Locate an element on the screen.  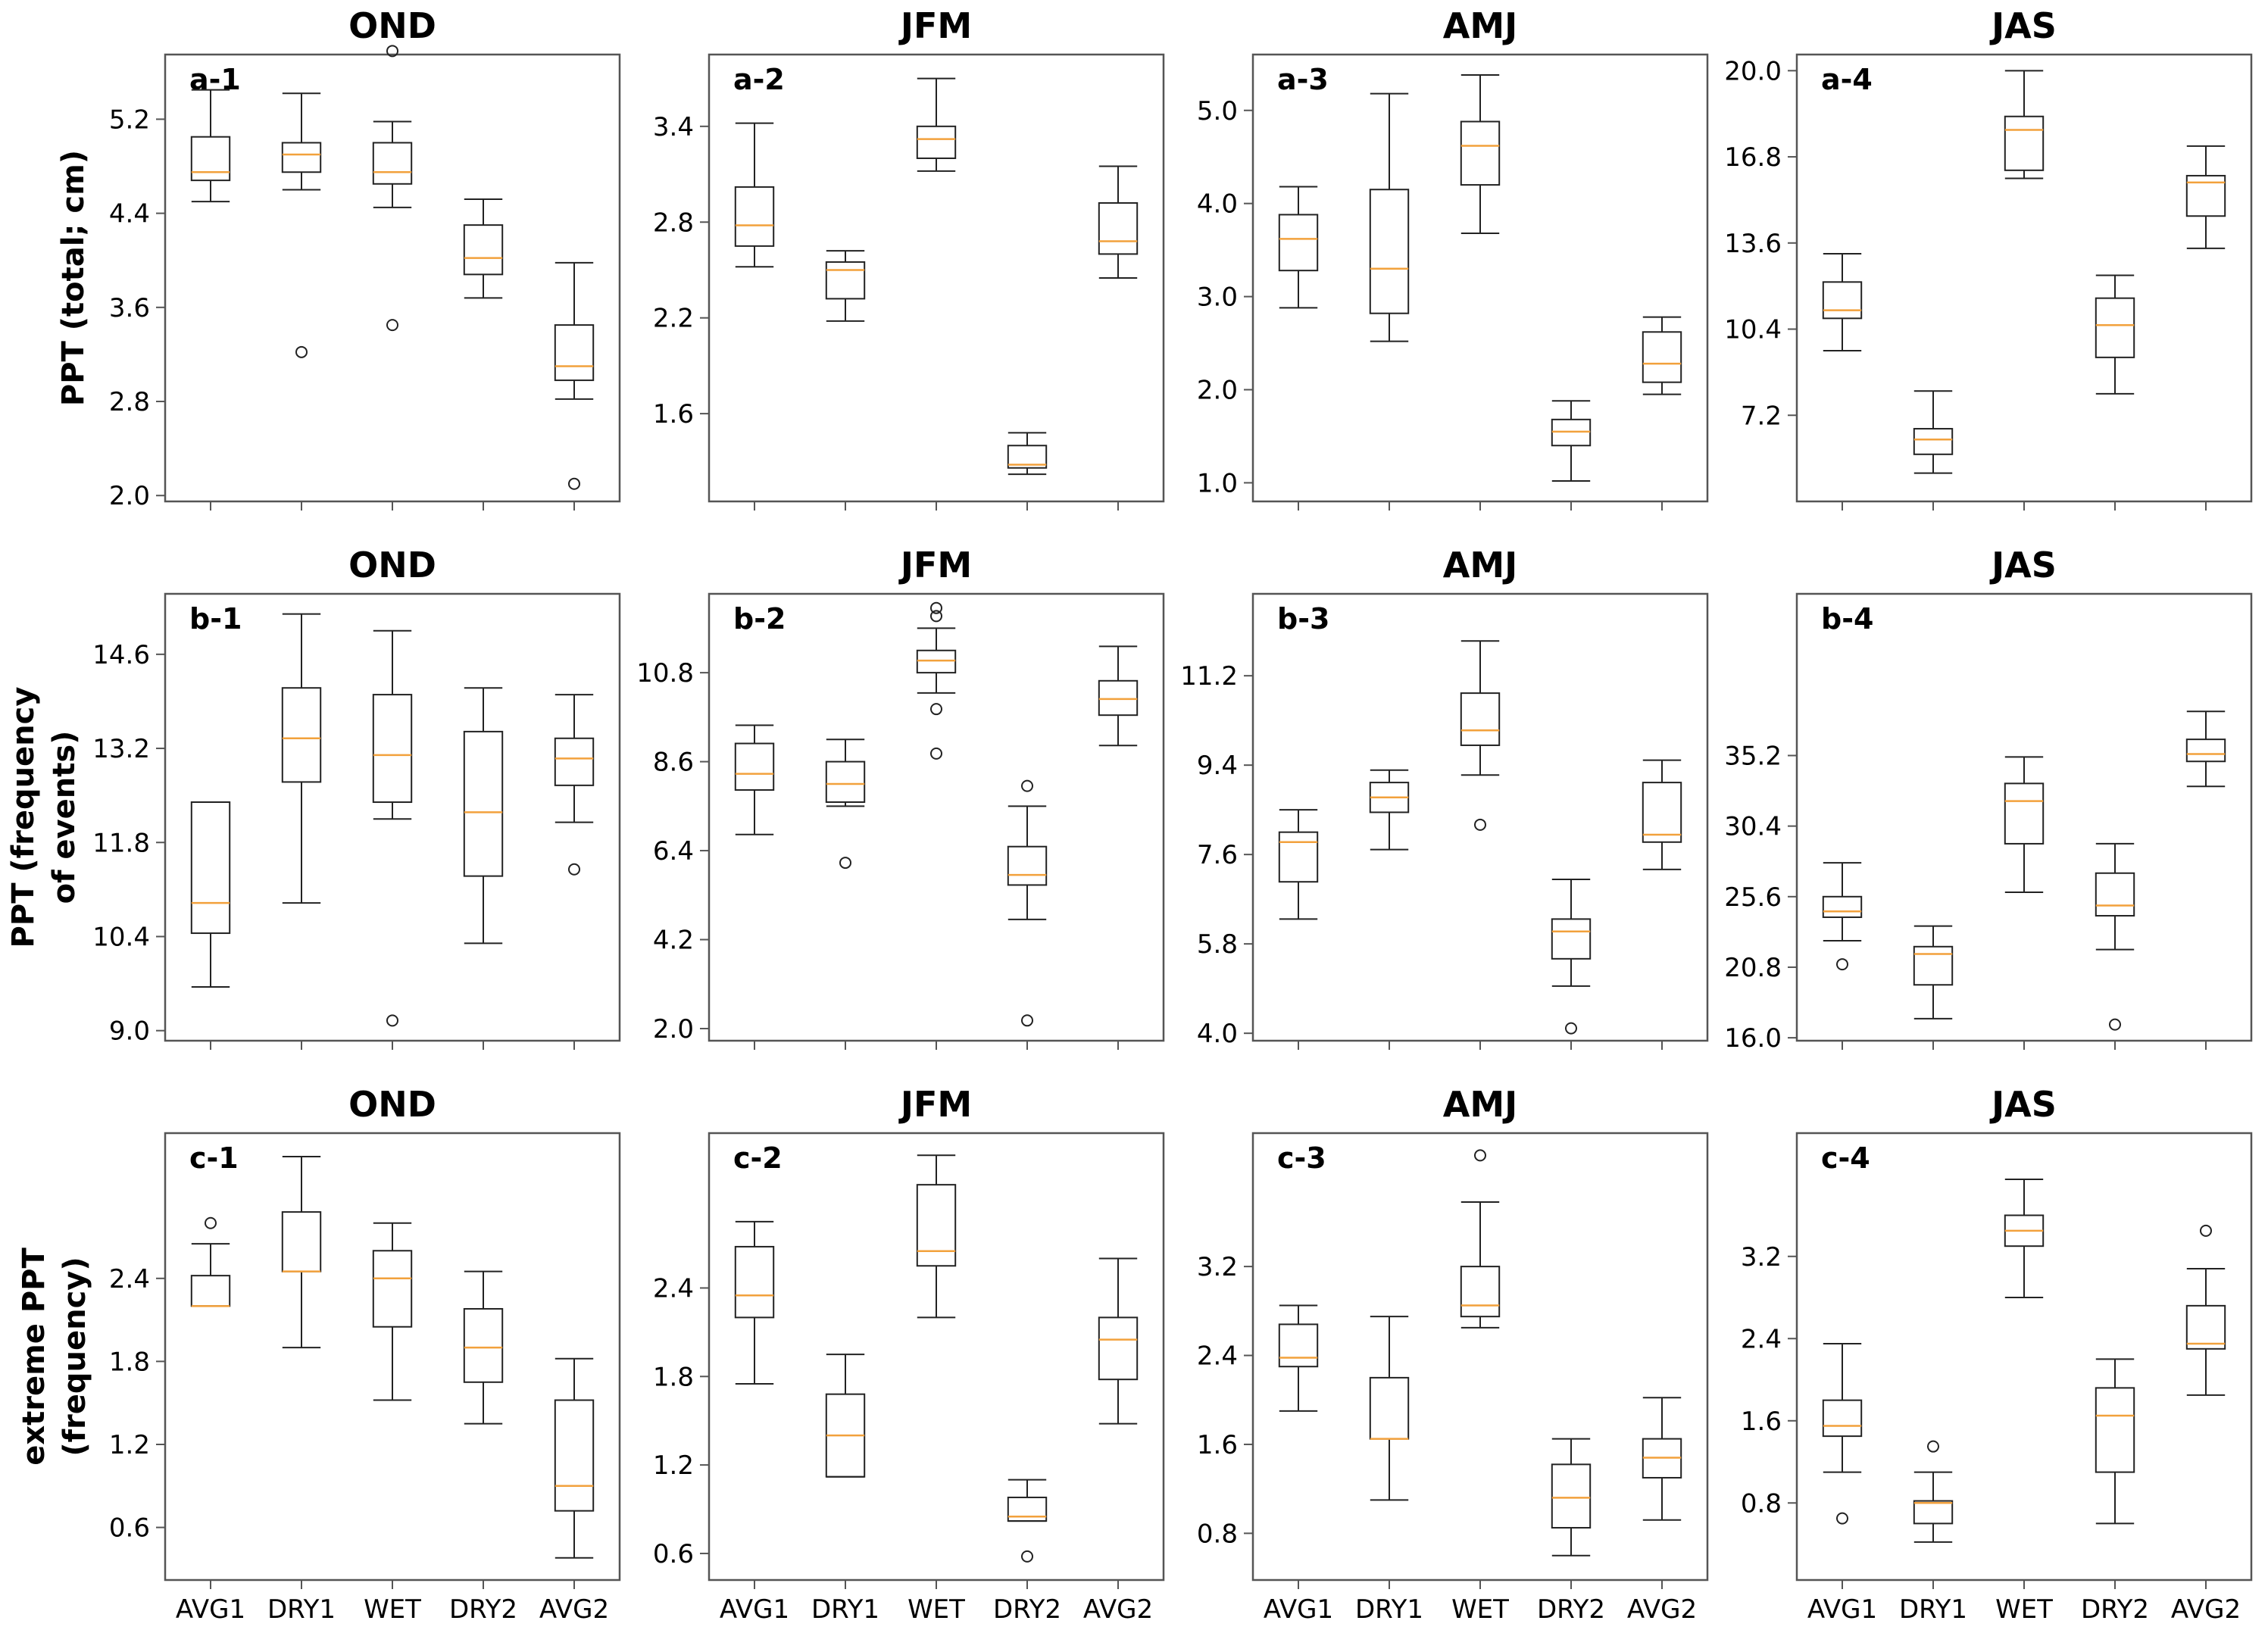
y-tick-label: 11.2 is located at coordinates (1209, 676).